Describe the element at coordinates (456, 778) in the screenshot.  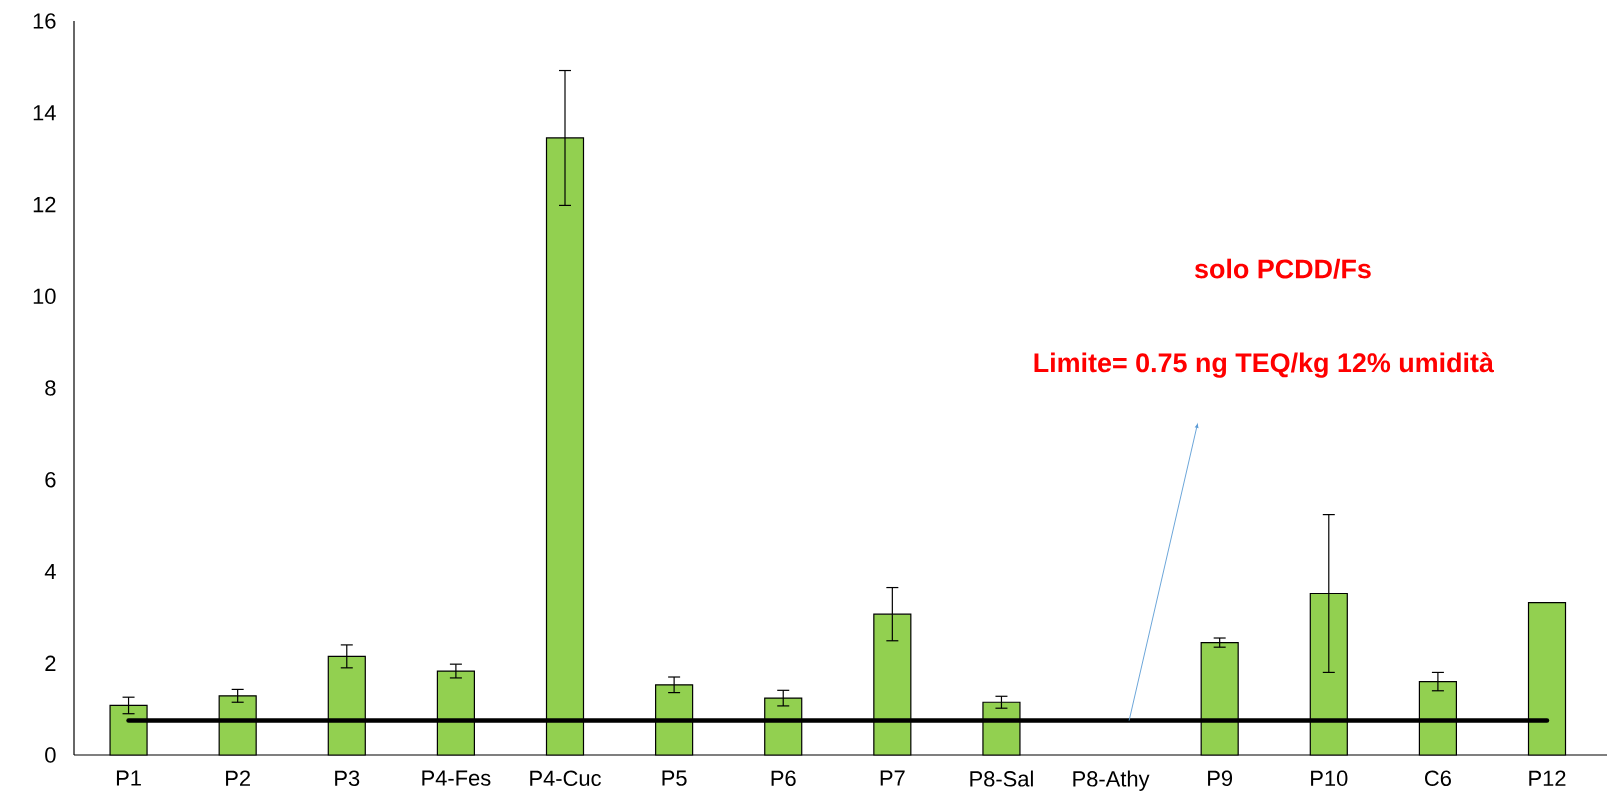
I see `x-tick-label: P4-Fes` at that location.